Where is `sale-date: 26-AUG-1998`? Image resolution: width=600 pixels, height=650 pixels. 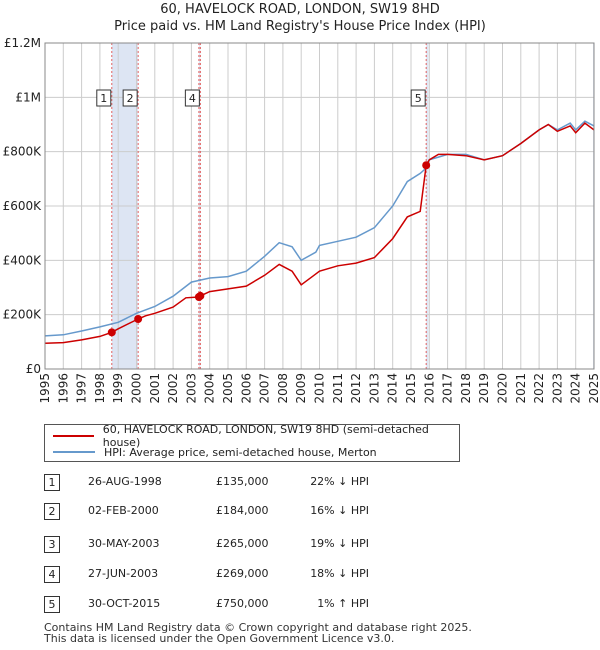 sale-date: 26-AUG-1998 is located at coordinates (125, 481).